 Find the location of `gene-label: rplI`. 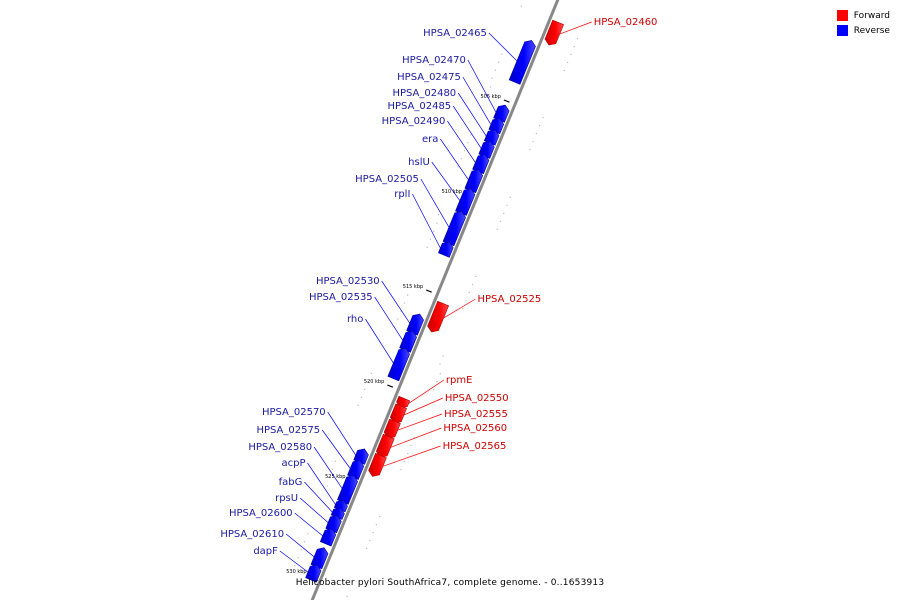

gene-label: rplI is located at coordinates (402, 194).